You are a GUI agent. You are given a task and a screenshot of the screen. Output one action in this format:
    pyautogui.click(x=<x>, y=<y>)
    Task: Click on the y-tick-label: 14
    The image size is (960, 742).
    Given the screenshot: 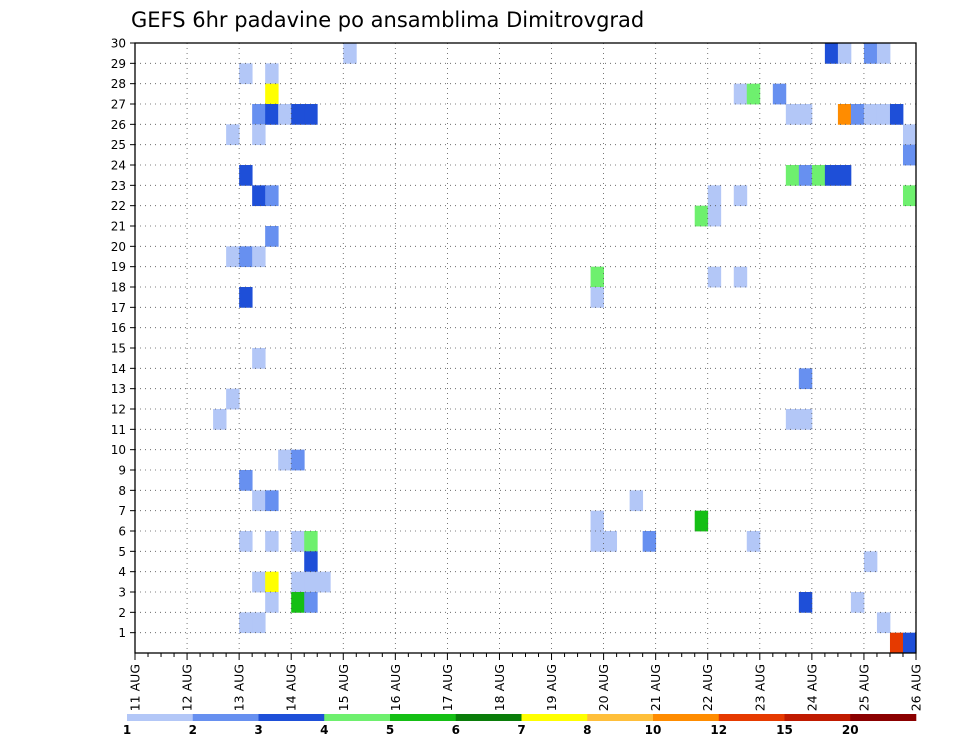 What is the action you would take?
    pyautogui.click(x=118, y=369)
    